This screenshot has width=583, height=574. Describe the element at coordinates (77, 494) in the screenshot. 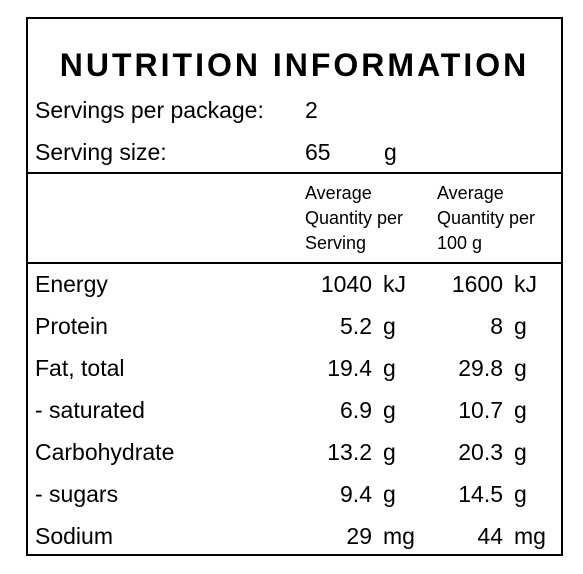

I see `nutrient-name: - sugars` at that location.